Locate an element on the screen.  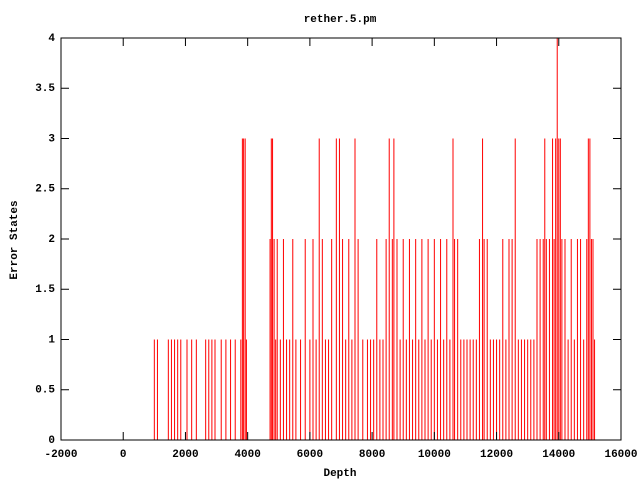
x-tick-label: 10000 is located at coordinates (434, 455).